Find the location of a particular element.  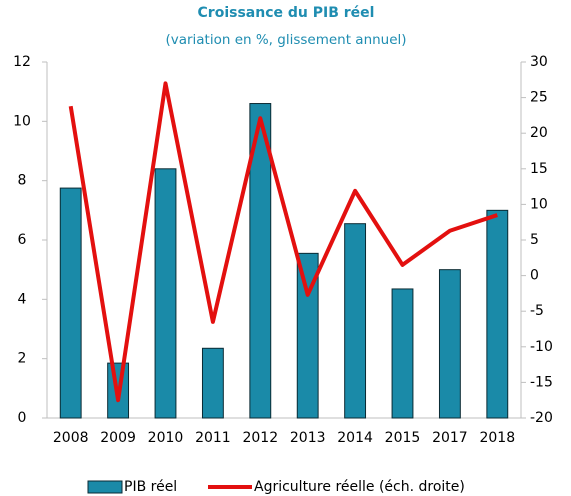

y2-tick-label: -5 is located at coordinates (537, 311).